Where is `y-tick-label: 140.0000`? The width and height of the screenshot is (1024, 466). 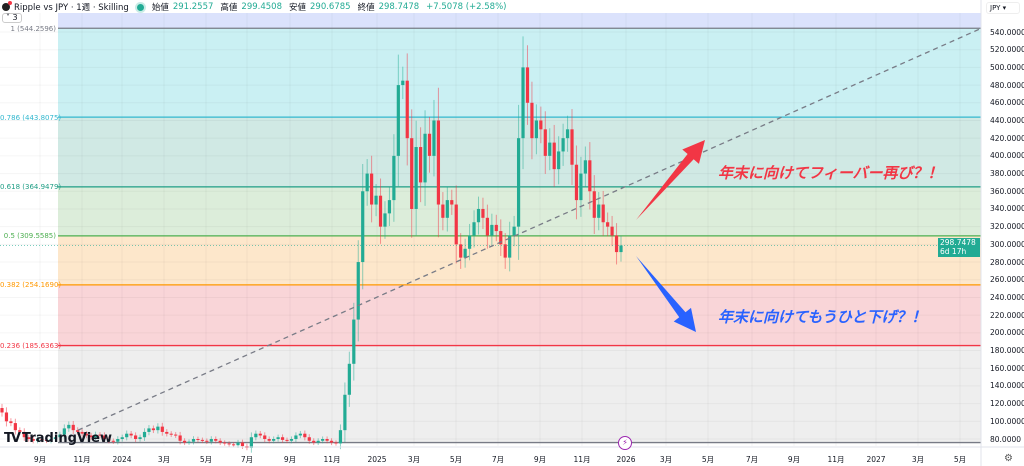
y-tick-label: 140.0000 is located at coordinates (1007, 386).